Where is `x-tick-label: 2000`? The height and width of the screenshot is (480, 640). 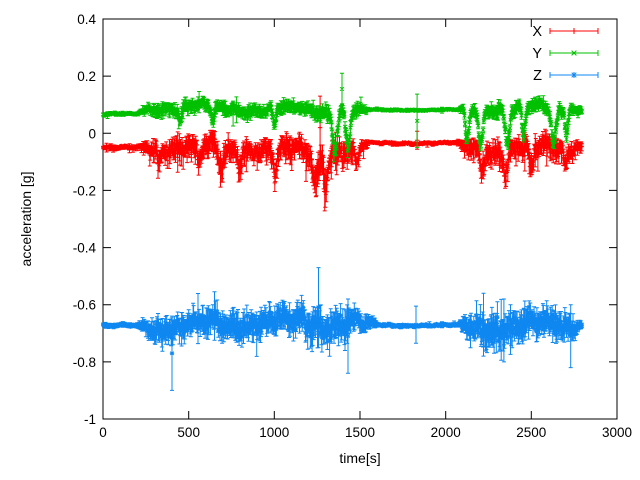 x-tick-label: 2000 is located at coordinates (446, 432).